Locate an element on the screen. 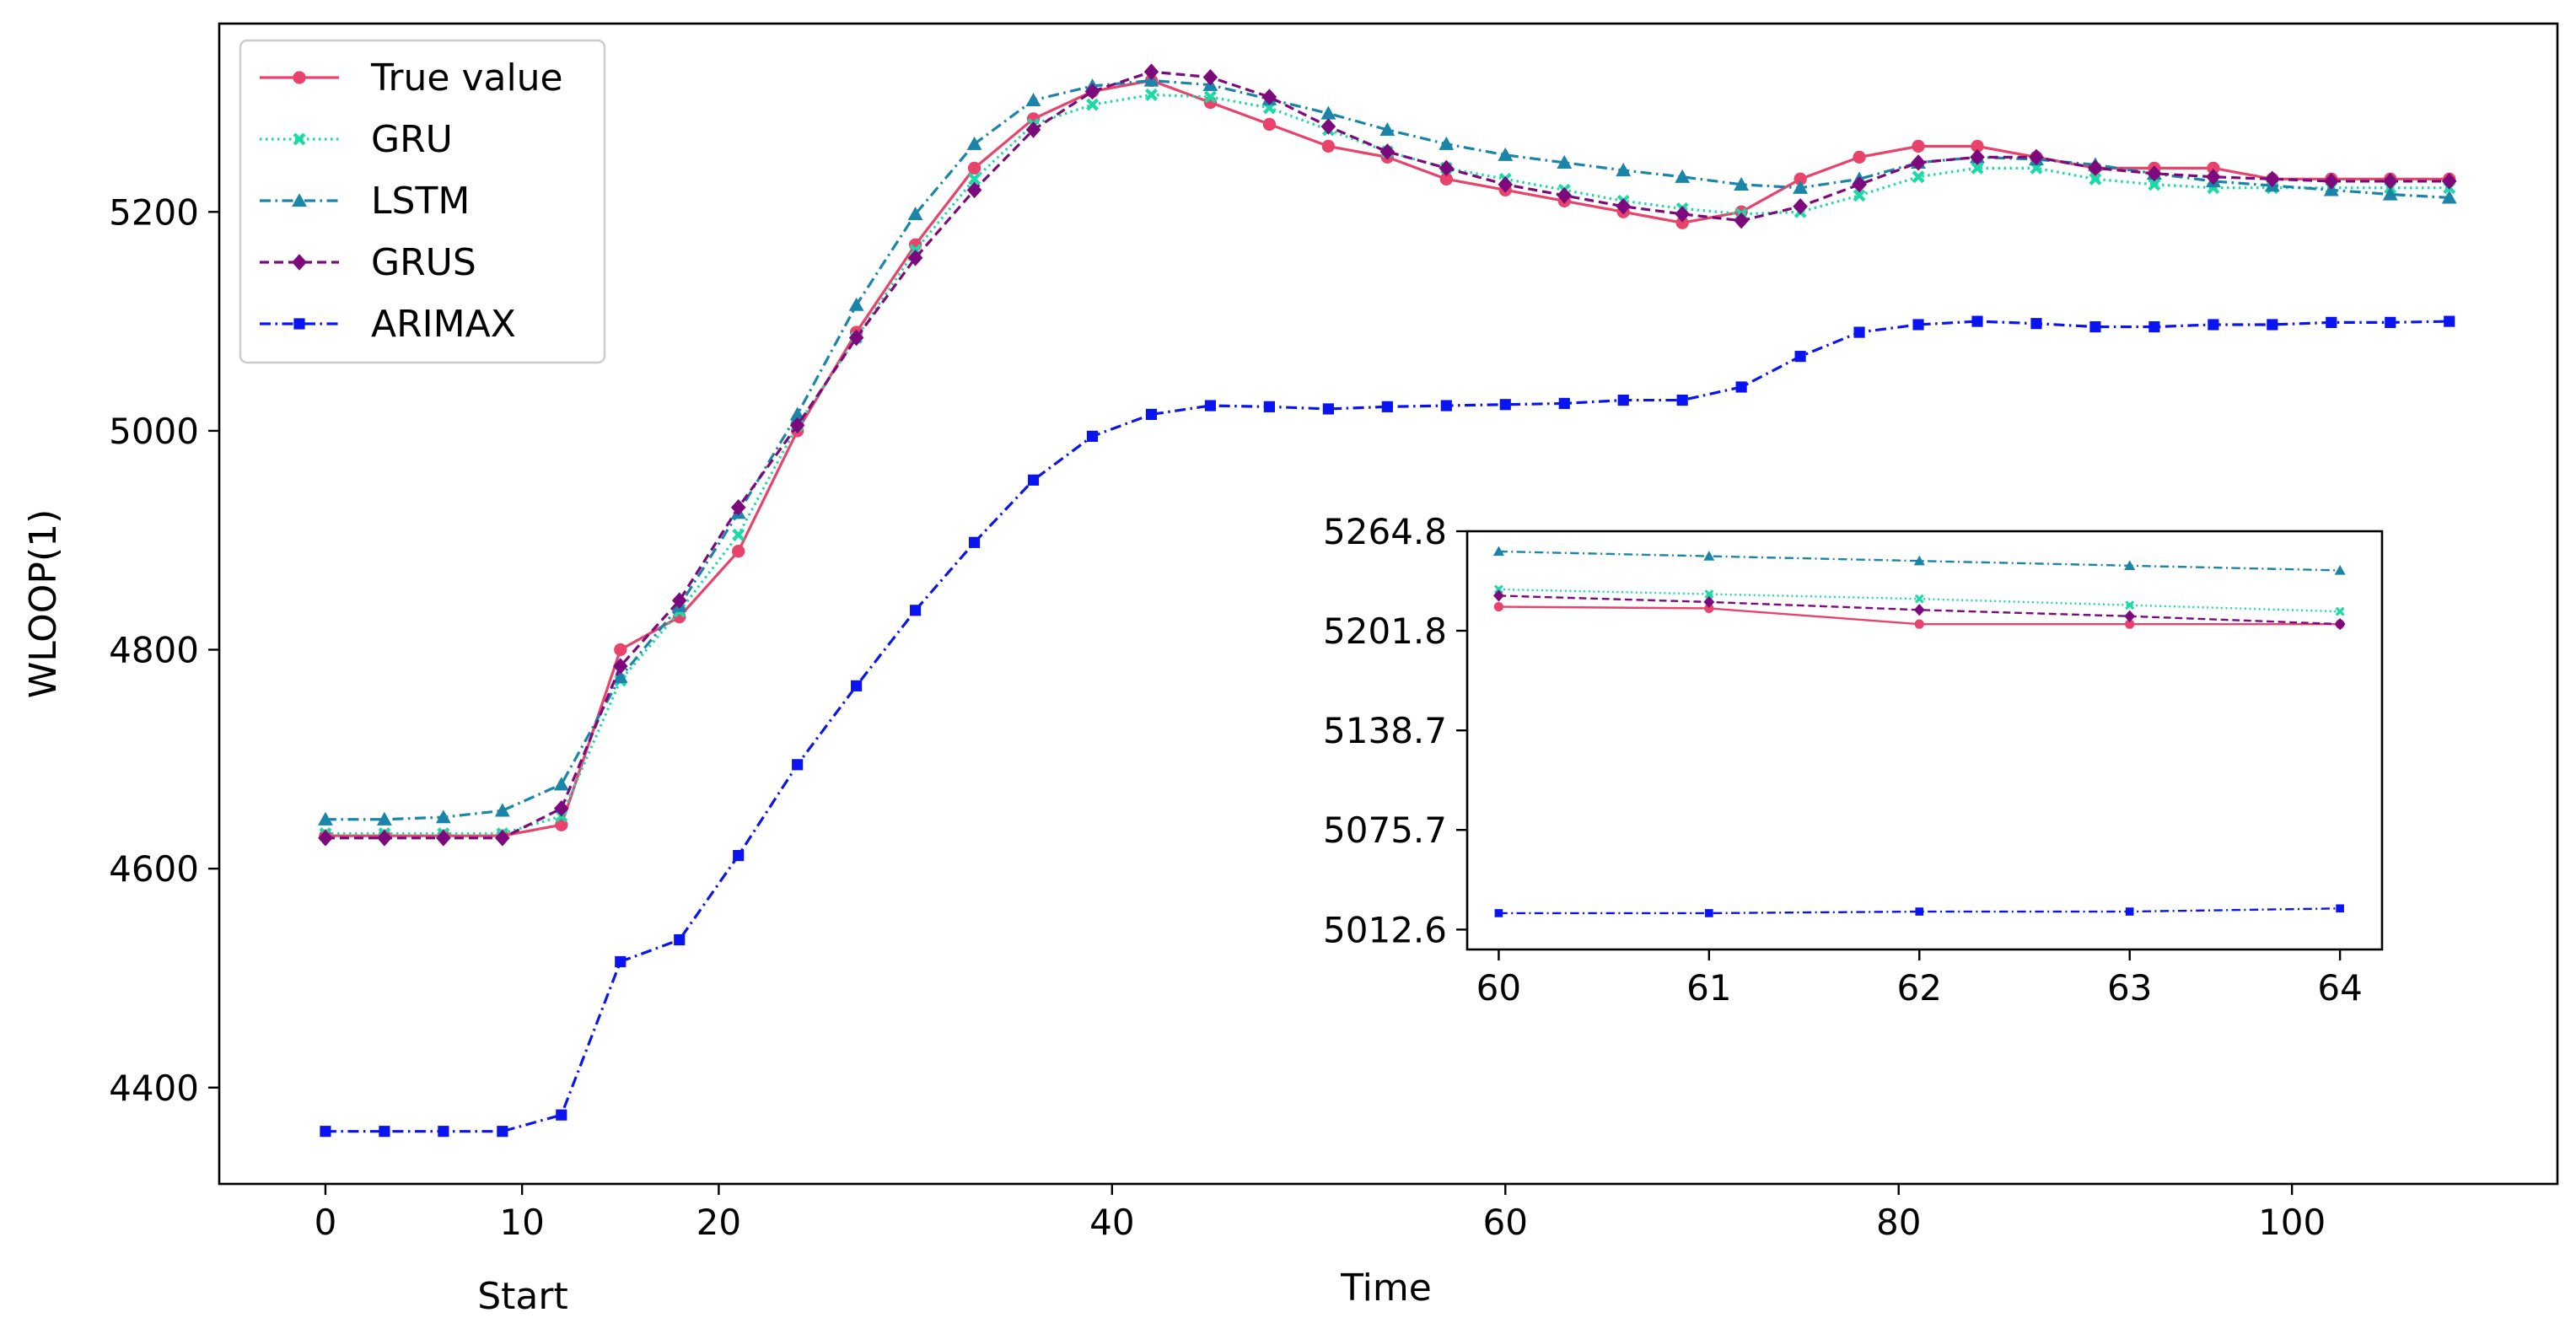 This screenshot has height=1334, width=2576. legend-frame is located at coordinates (423, 201).